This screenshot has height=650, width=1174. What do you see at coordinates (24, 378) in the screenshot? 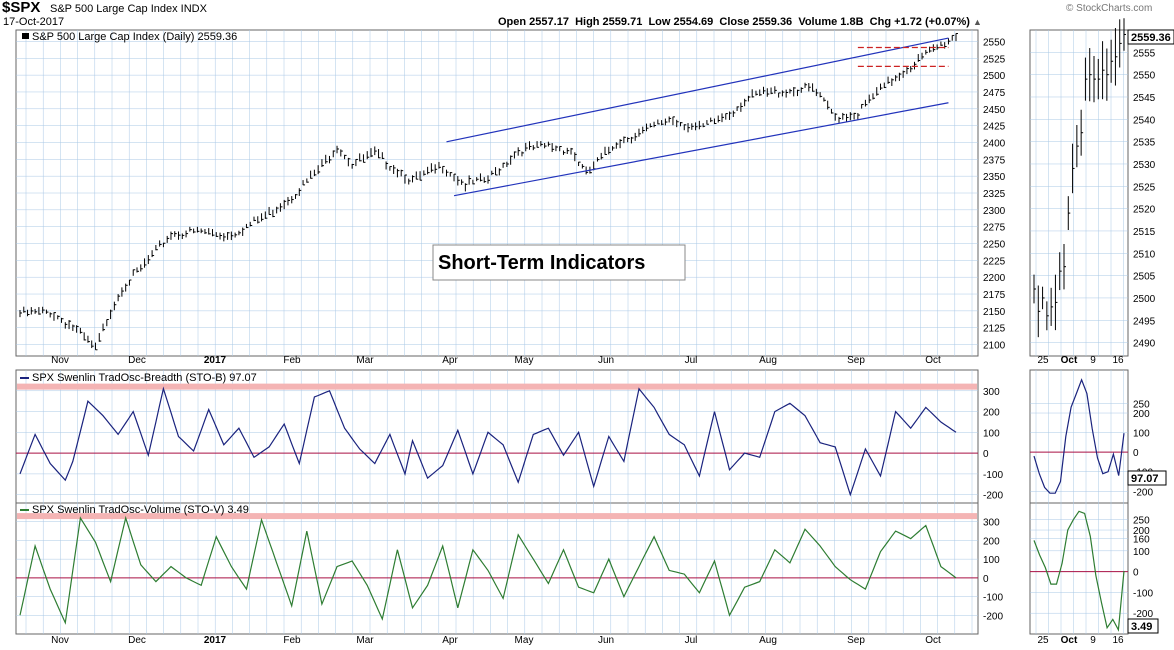
I see `breadth-legend-swatch` at bounding box center [24, 378].